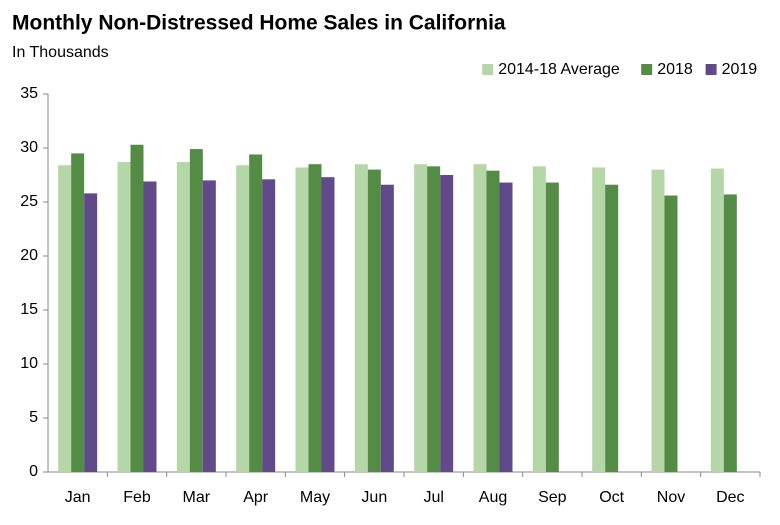 This screenshot has width=780, height=525. I want to click on x-tick-label: Aug, so click(493, 497).